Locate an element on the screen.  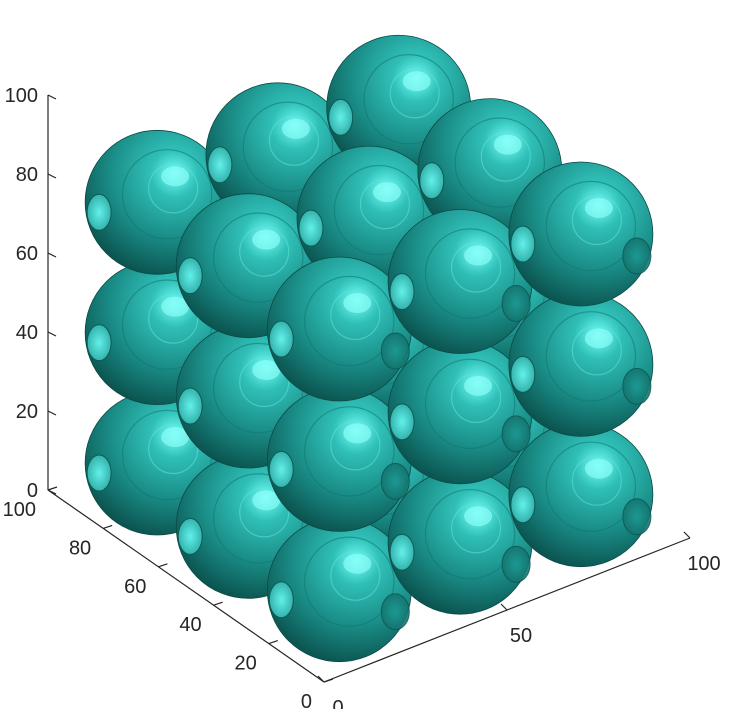
y-axis-line is located at coordinates (186, 586).